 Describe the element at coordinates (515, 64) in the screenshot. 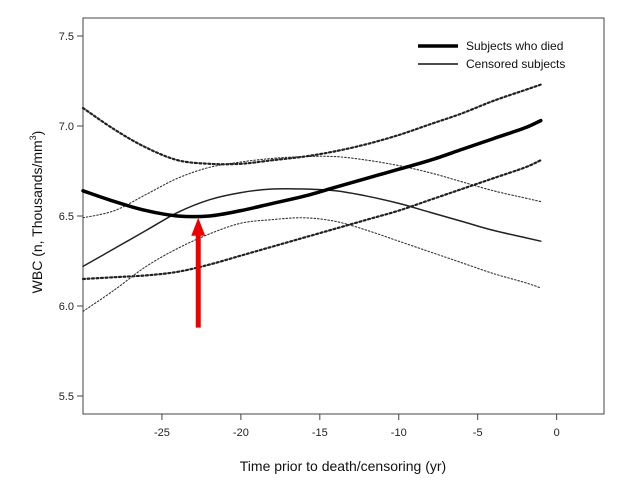

I see `legend-label-censored: Censored subjects` at that location.